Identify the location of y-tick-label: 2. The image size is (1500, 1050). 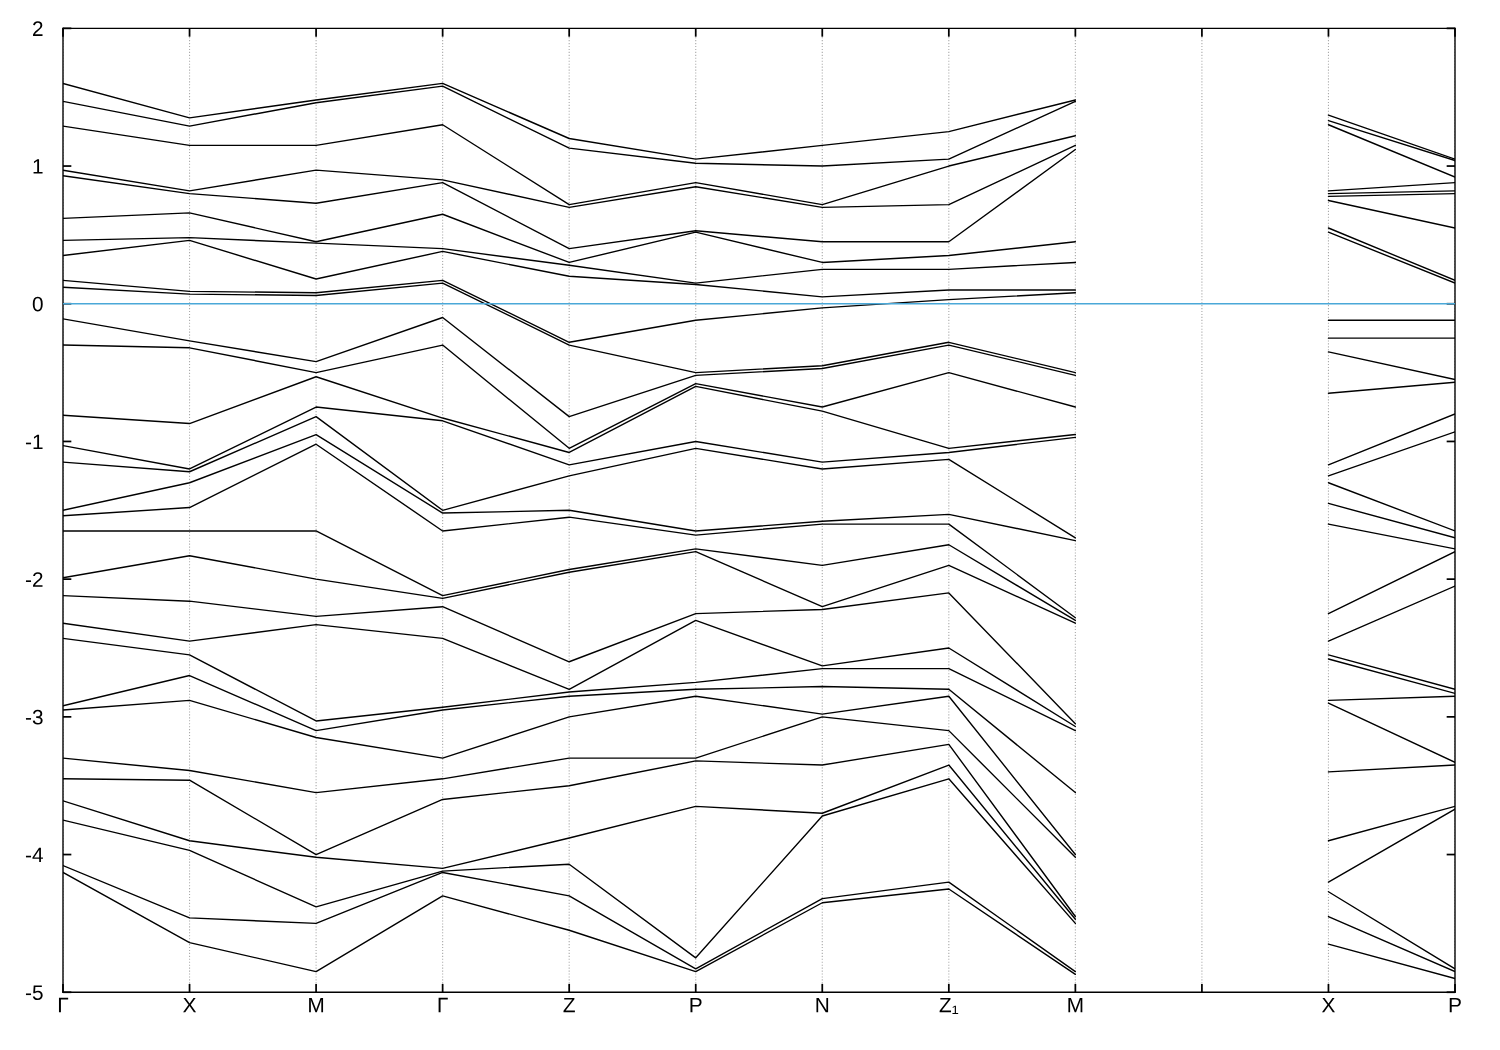
(38, 28).